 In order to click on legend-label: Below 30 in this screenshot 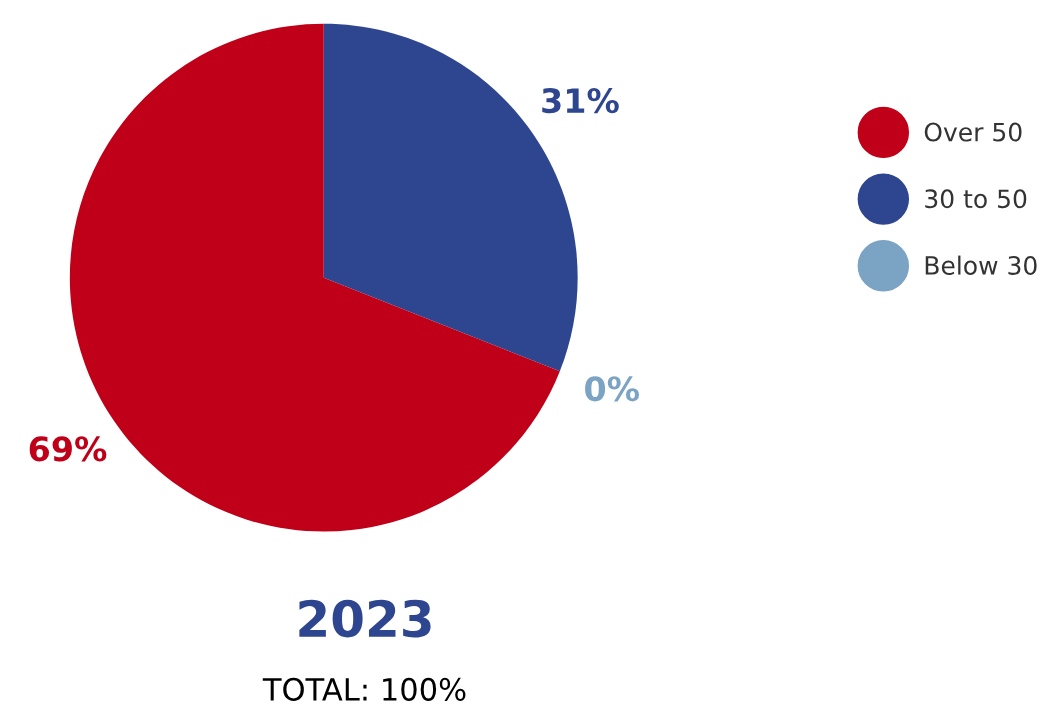, I will do `click(981, 265)`.